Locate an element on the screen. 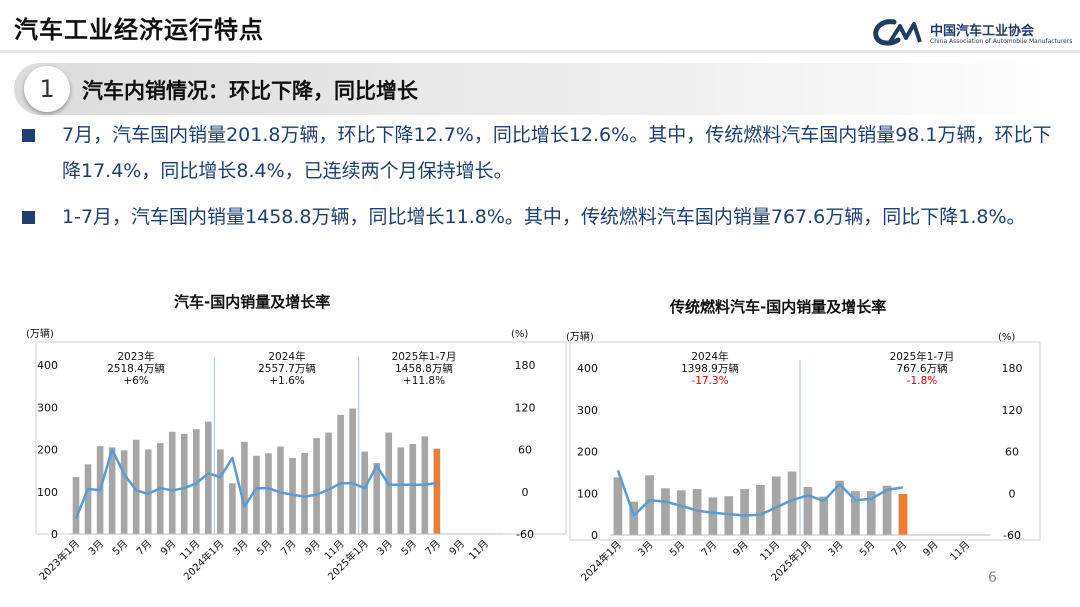 Image resolution: width=1080 pixels, height=607 pixels. annotation-text: 767.6万辆 is located at coordinates (921, 368).